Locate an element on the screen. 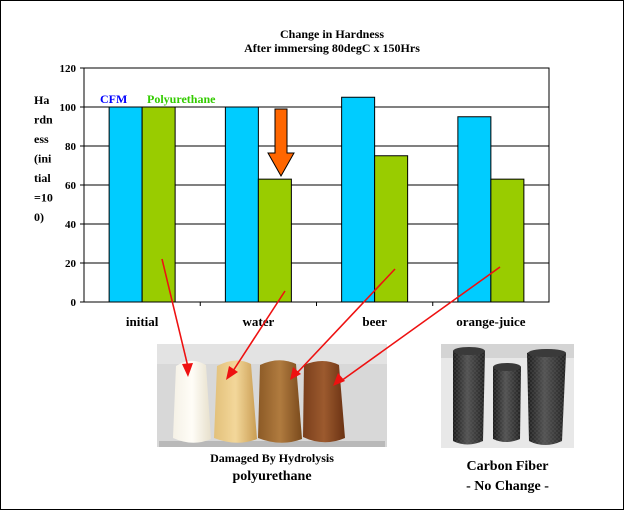 This screenshot has height=510, width=624. pointer-beer is located at coordinates (343, 324).